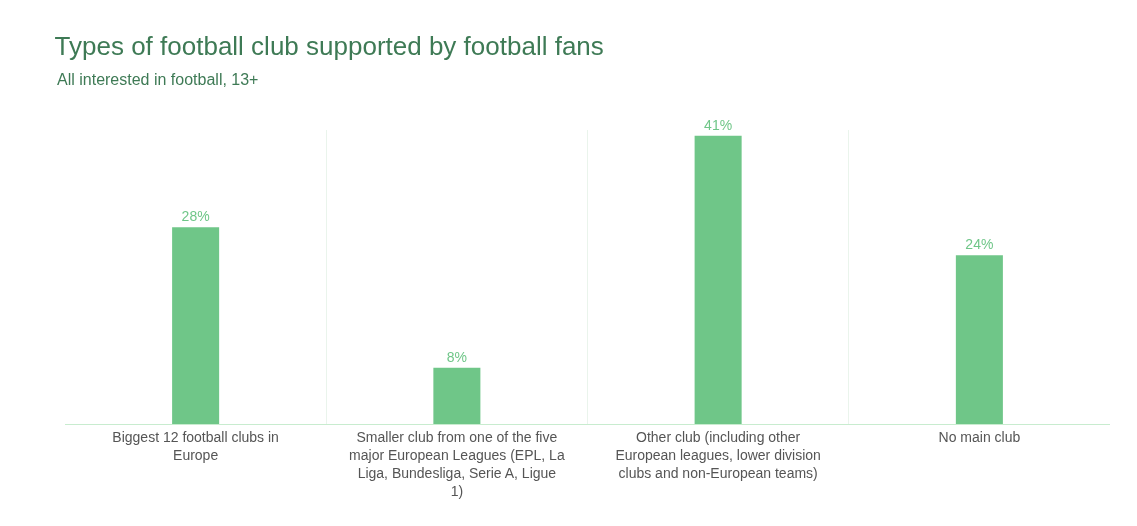 The width and height of the screenshot is (1137, 526). I want to click on x-tick-label: Smaller club from one of the five major European Leagues (EPL, La Liga, Bundesliga, Serie A, Ligue 1), so click(457, 464).